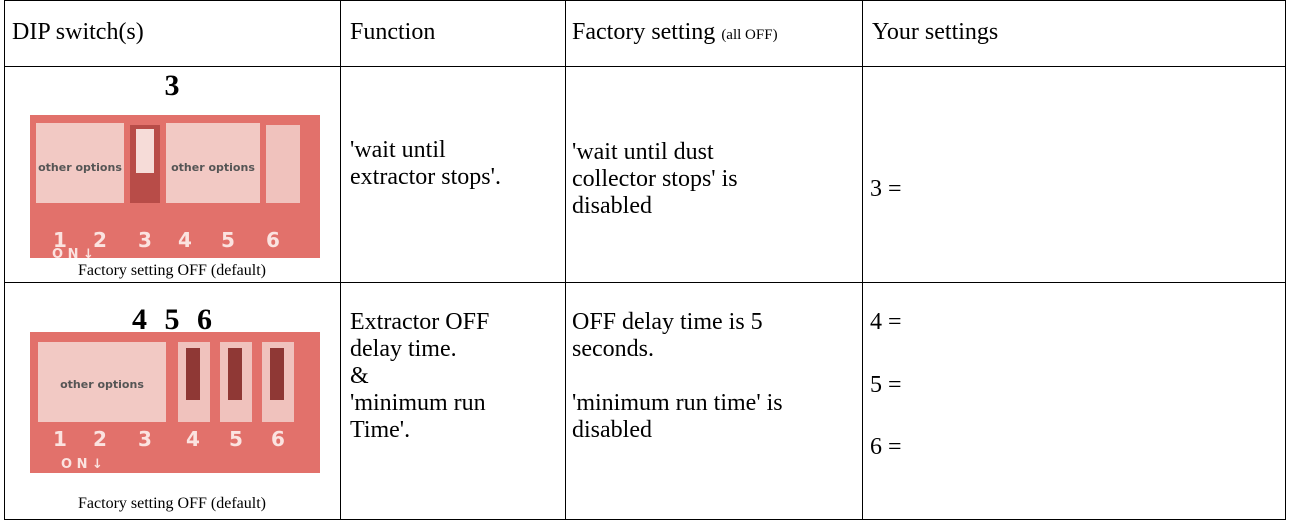 The image size is (1289, 520). I want to click on header-cell: Your settings, so click(935, 32).